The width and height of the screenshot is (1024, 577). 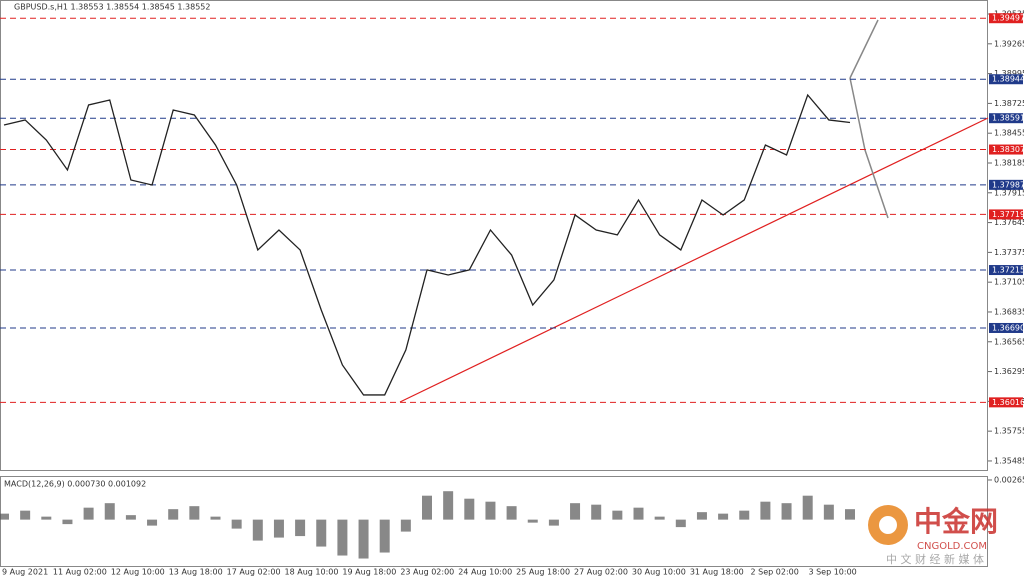 I want to click on level-label: 1.38307, so click(x=1008, y=149).